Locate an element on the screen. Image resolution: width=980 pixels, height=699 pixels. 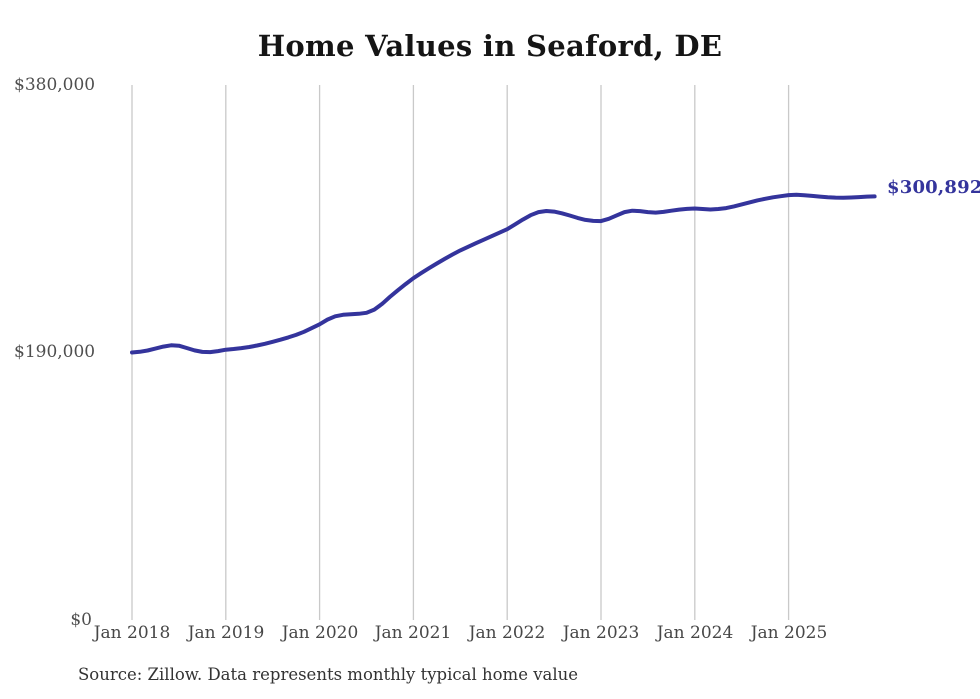
latest-value-label: $300,892 is located at coordinates (933, 187).